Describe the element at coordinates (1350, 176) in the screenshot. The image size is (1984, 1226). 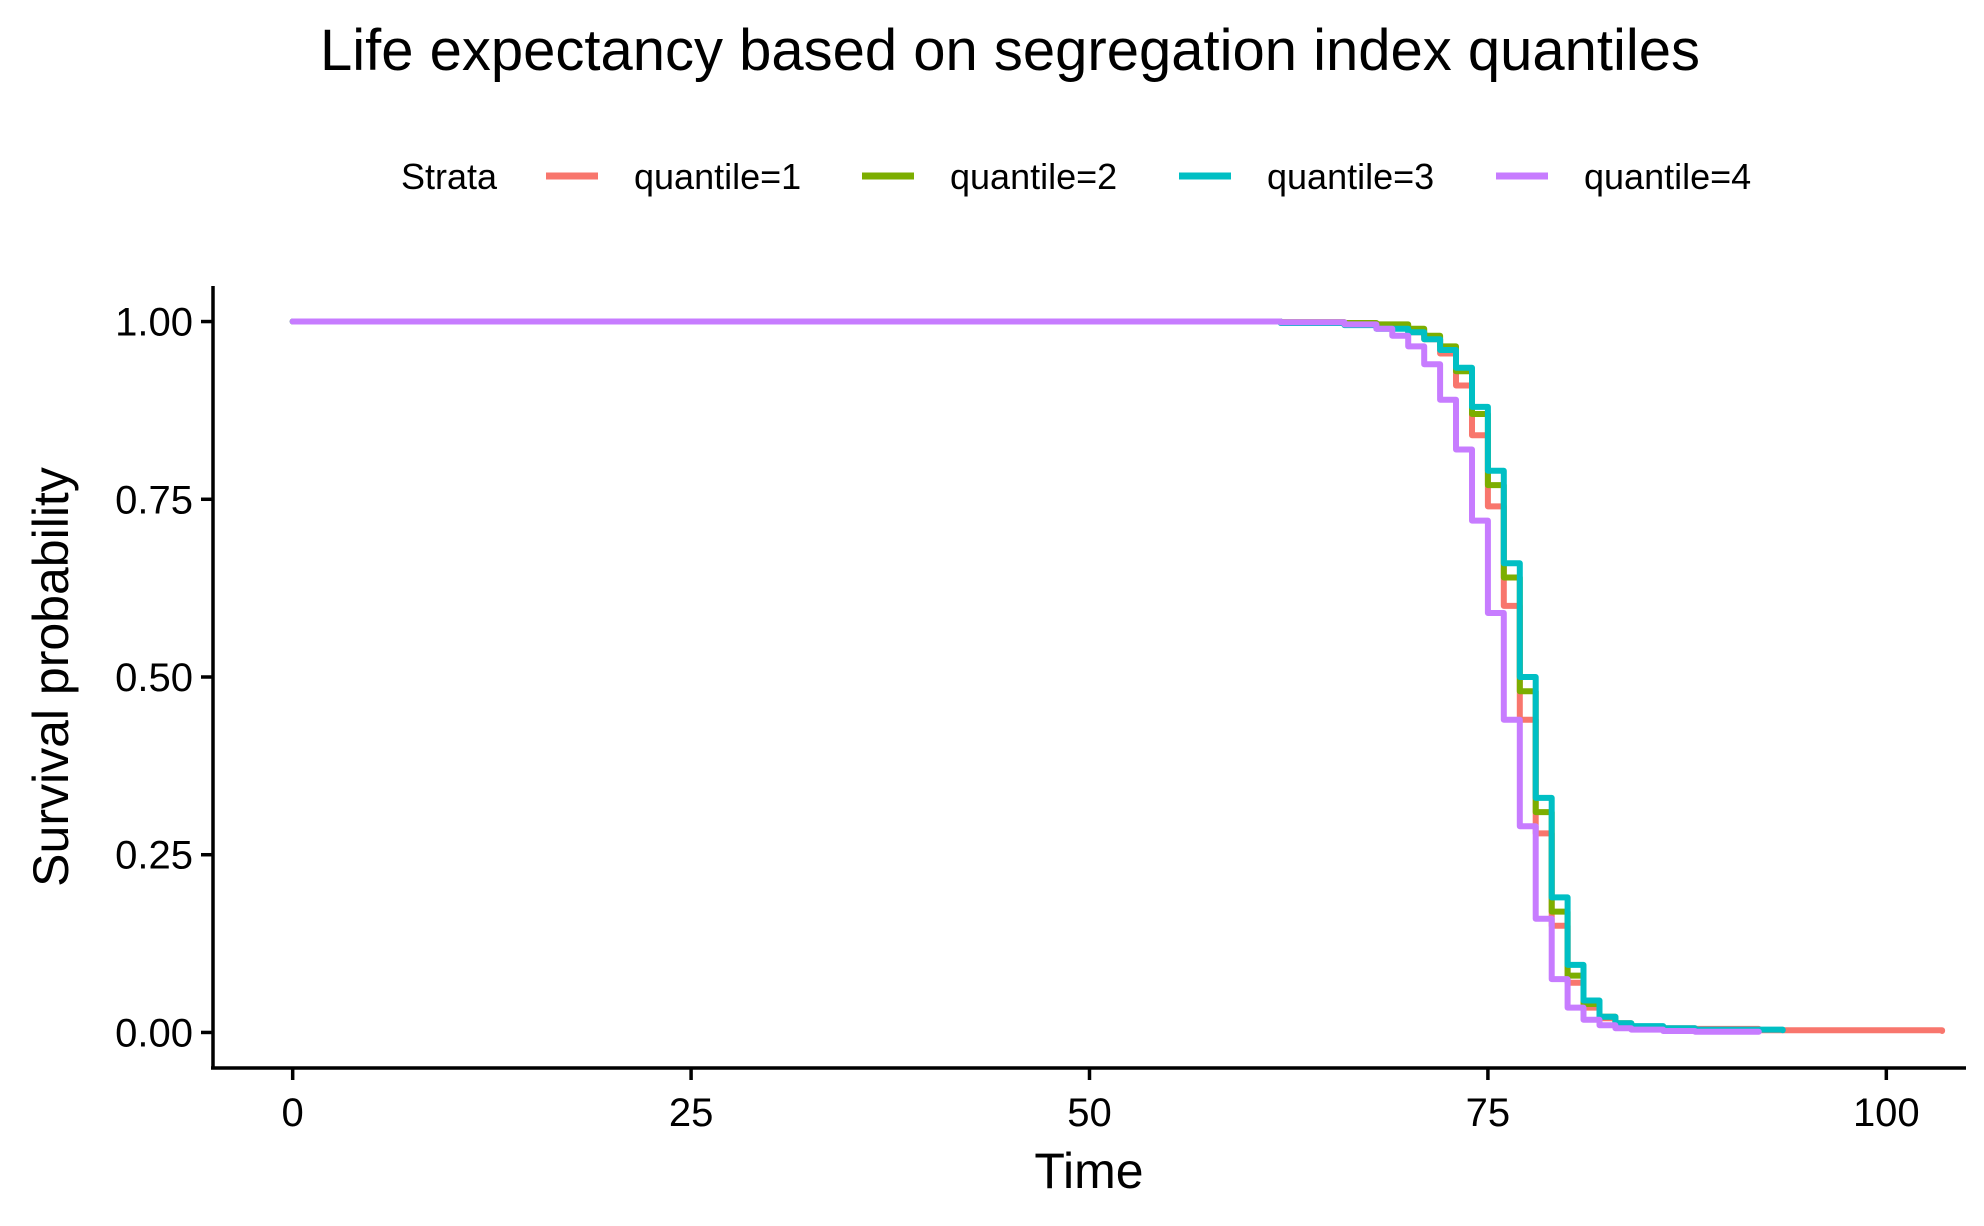
I see `legend-label-quantile=3: quantile=3` at that location.